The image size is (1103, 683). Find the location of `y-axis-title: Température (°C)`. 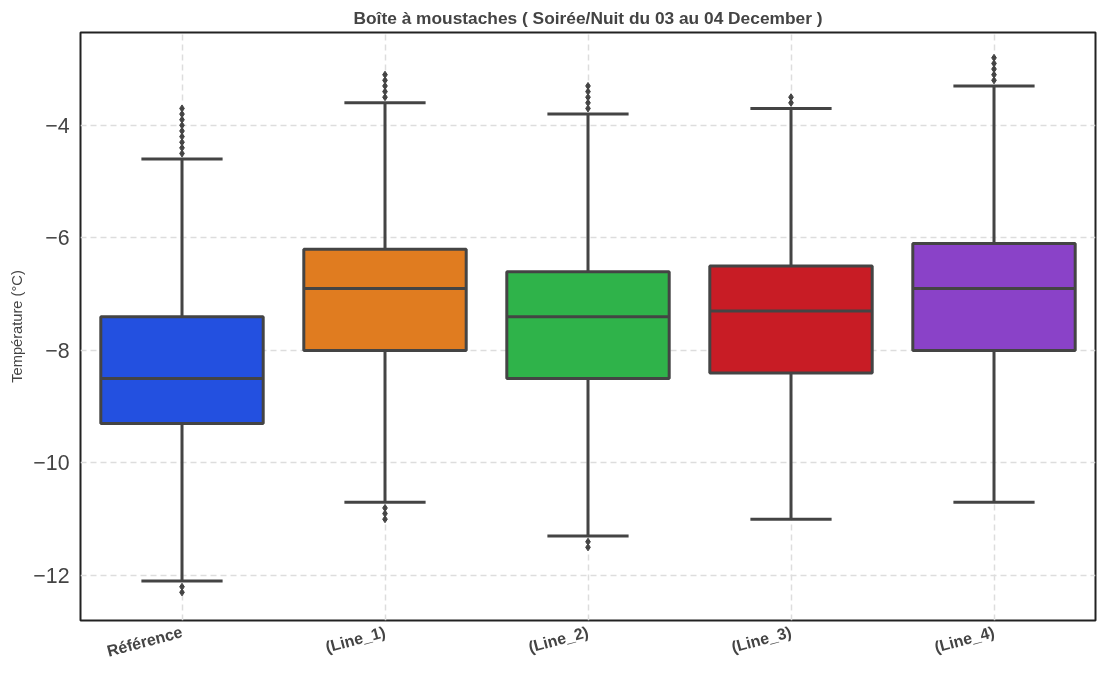

y-axis-title: Température (°C) is located at coordinates (17, 326).